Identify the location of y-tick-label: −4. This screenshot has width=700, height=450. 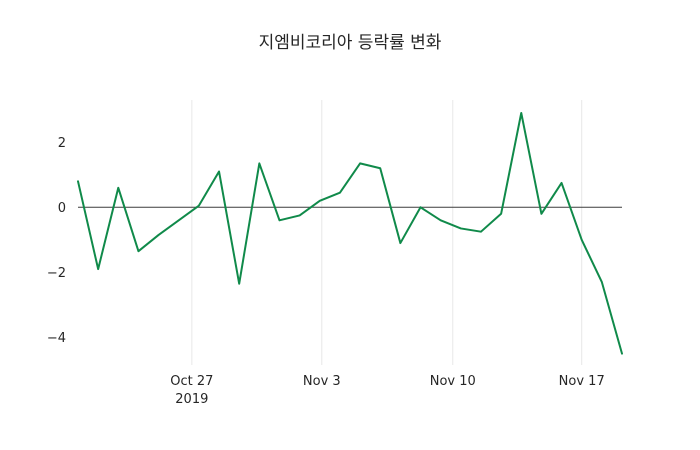
(56, 338).